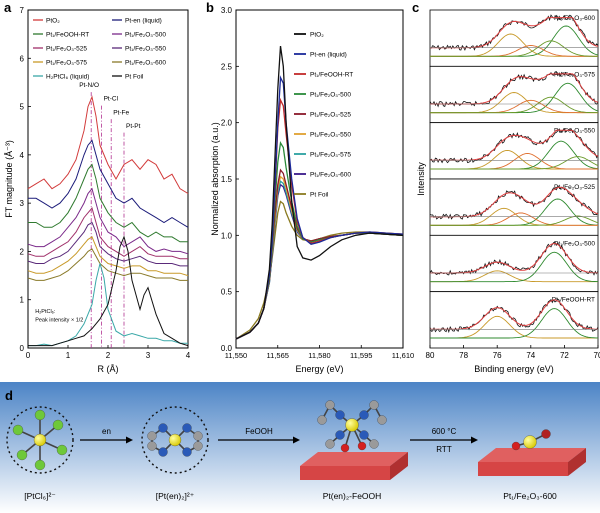 Image resolution: width=600 pixels, height=513 pixels. What do you see at coordinates (59, 320) in the screenshot?
I see `panel-a-annotation-line-2: Peak intensity × 1/2` at bounding box center [59, 320].